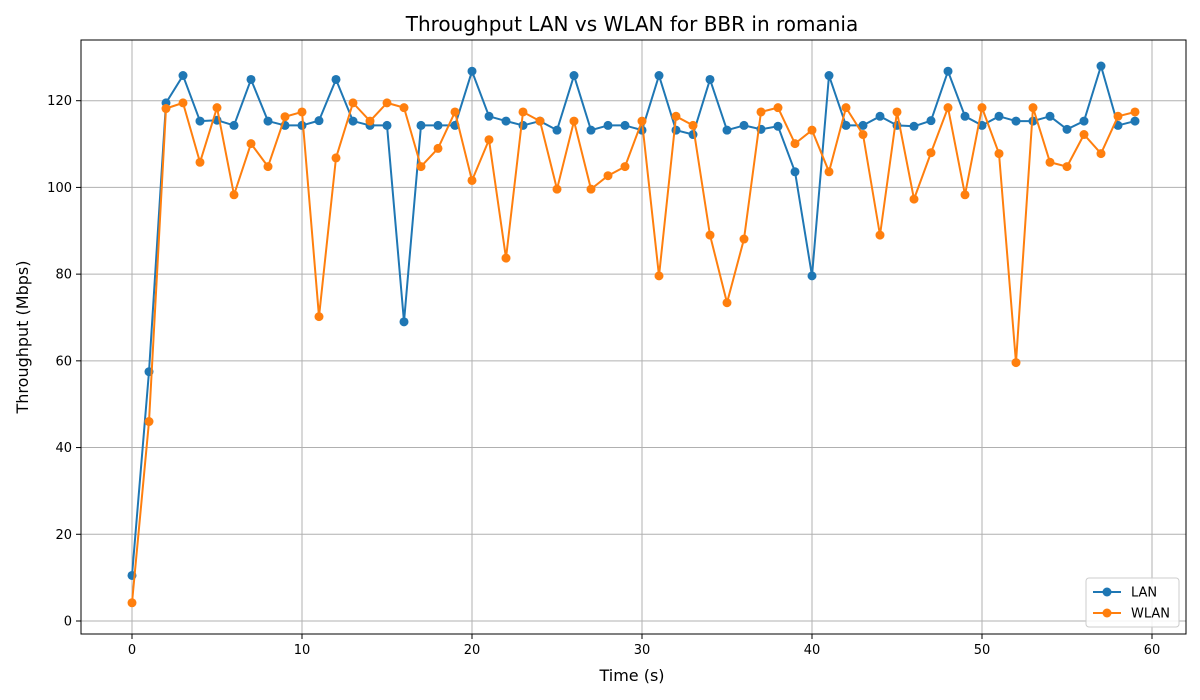 Image resolution: width=1200 pixels, height=700 pixels. Describe the element at coordinates (68, 621) in the screenshot. I see `y-tick-label: 0` at that location.